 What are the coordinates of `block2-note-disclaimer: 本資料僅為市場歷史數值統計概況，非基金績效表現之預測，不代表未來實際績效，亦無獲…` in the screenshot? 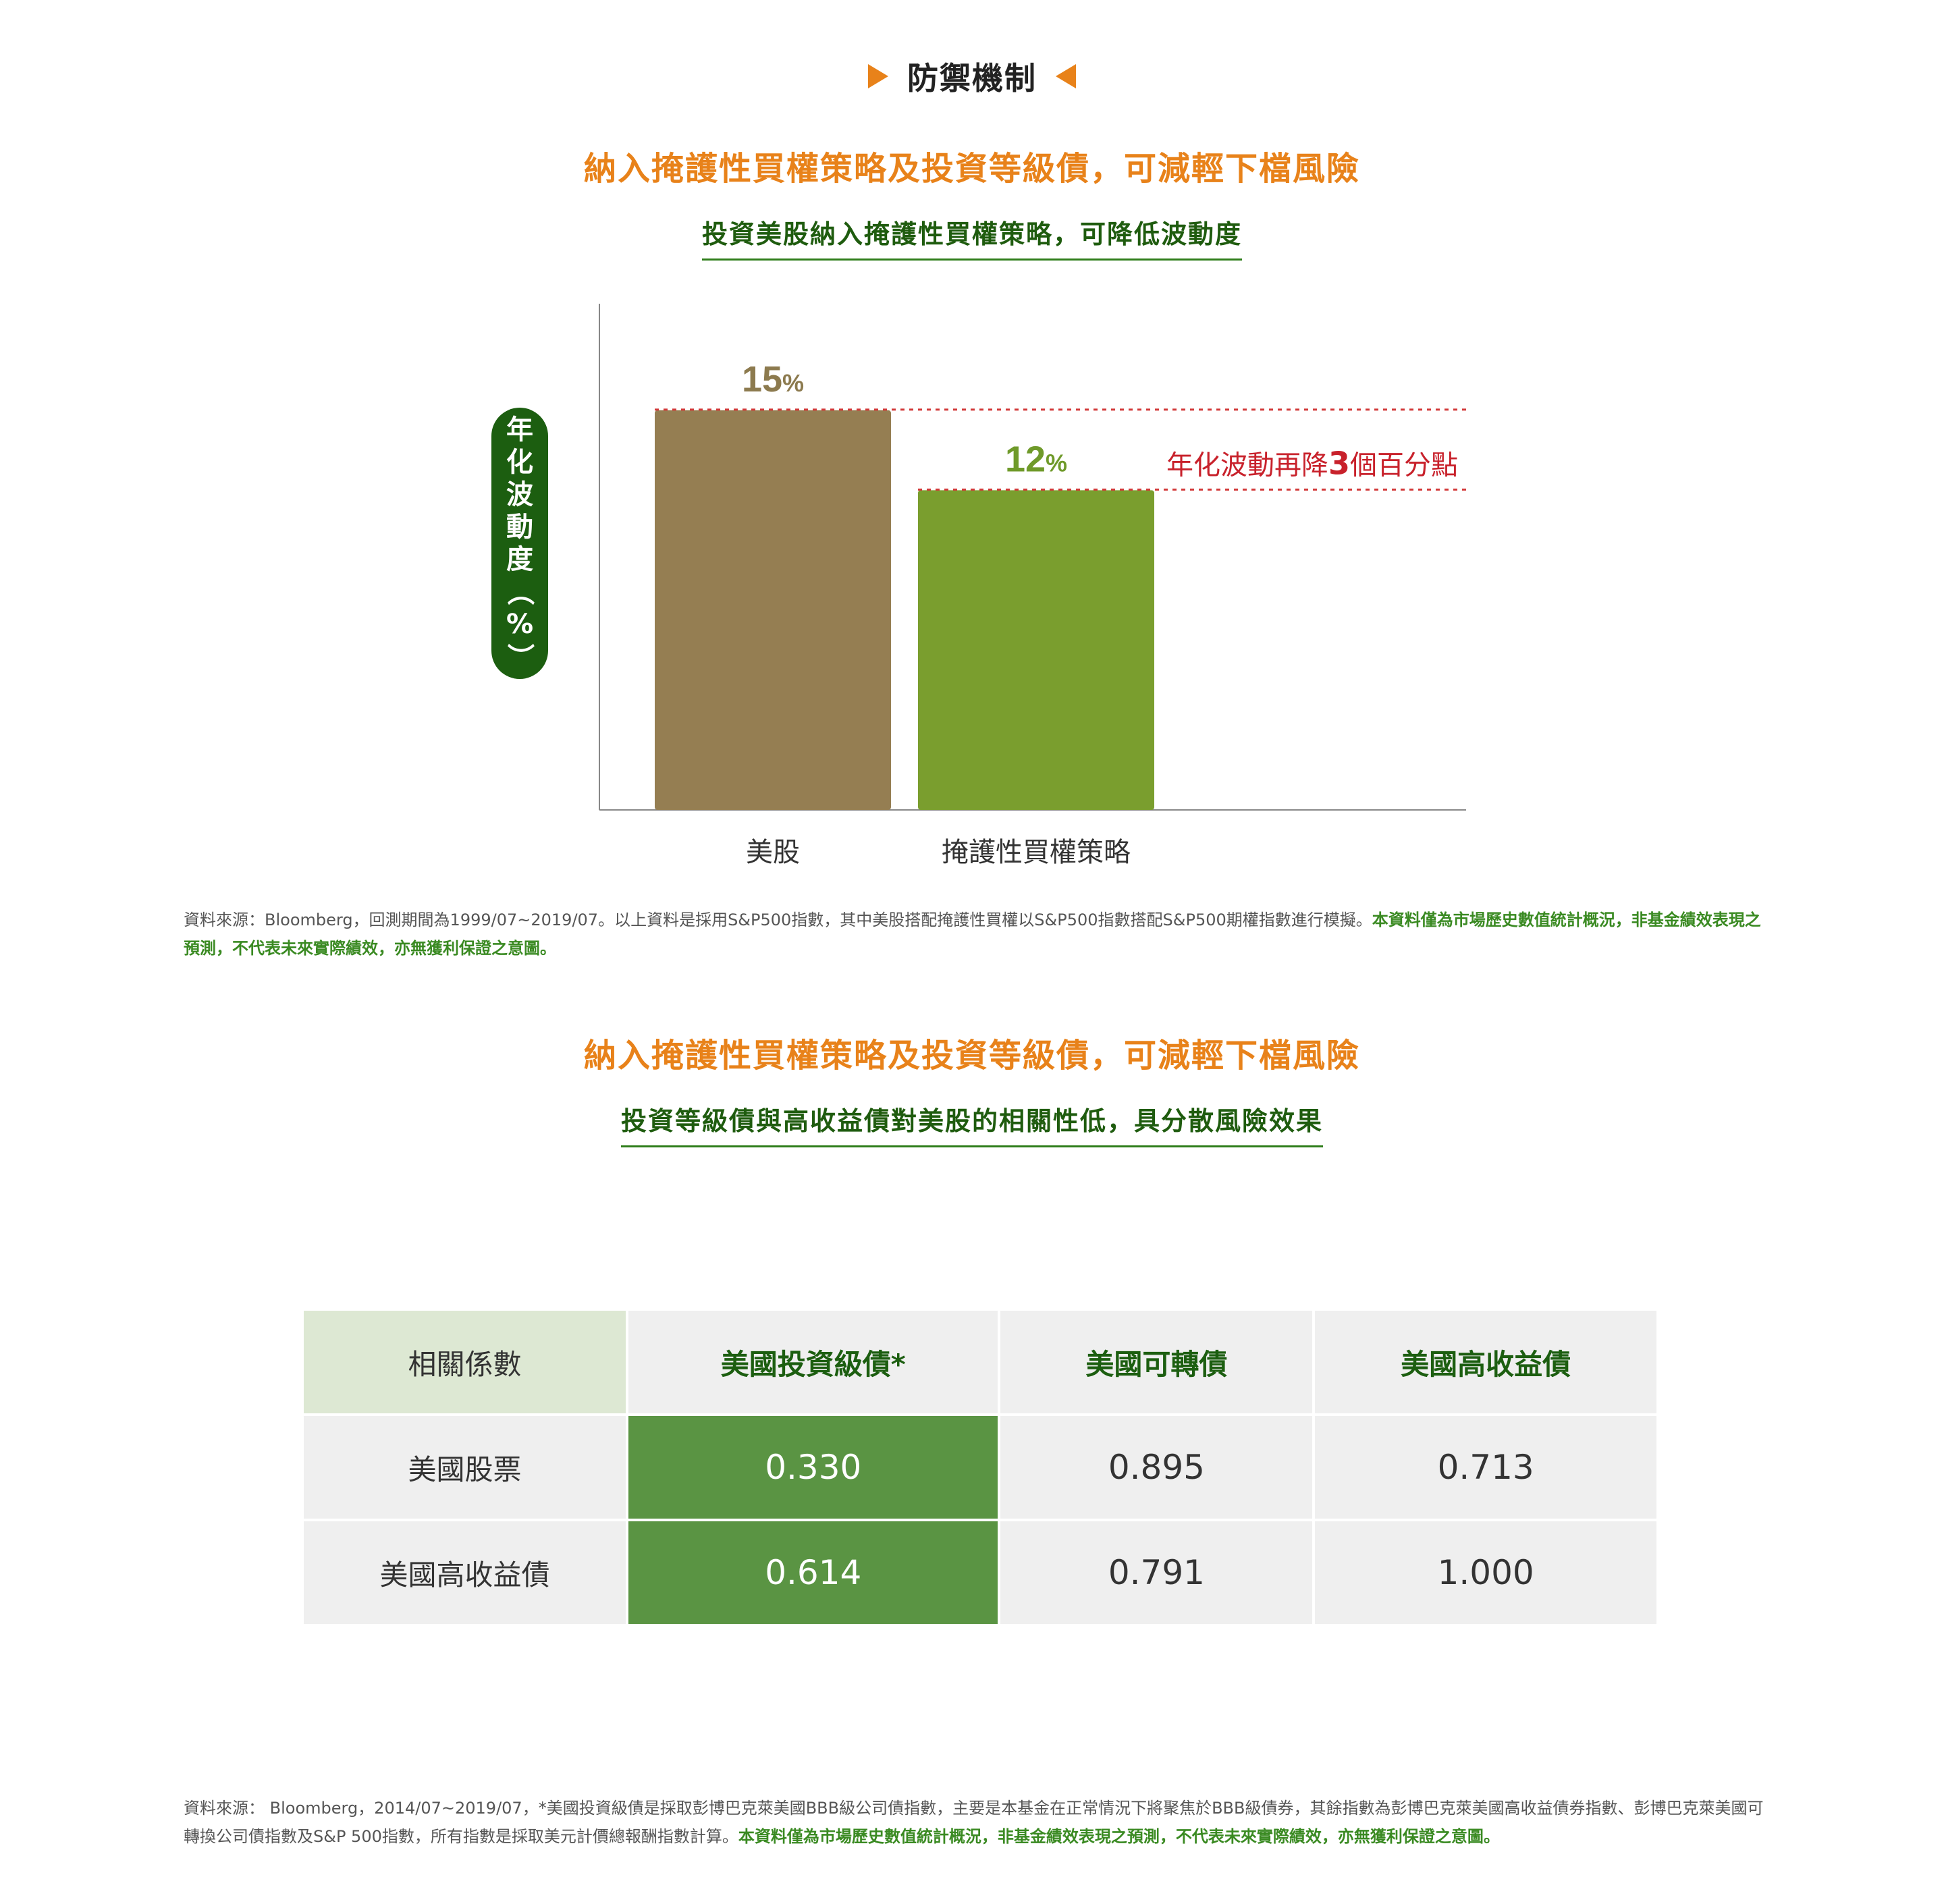 It's located at (1119, 1837).